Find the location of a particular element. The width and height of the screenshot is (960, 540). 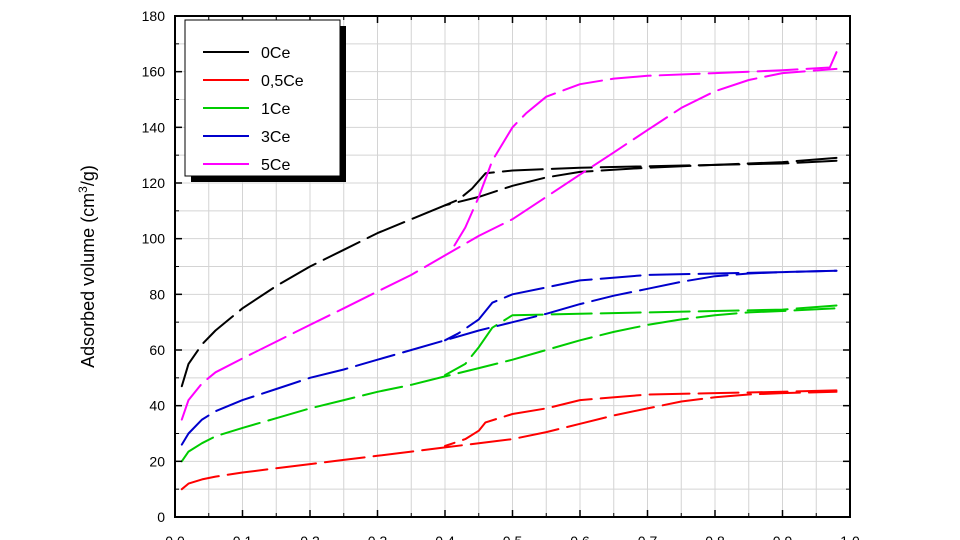

y-axis-label-tail: /g) is located at coordinates (88, 175).